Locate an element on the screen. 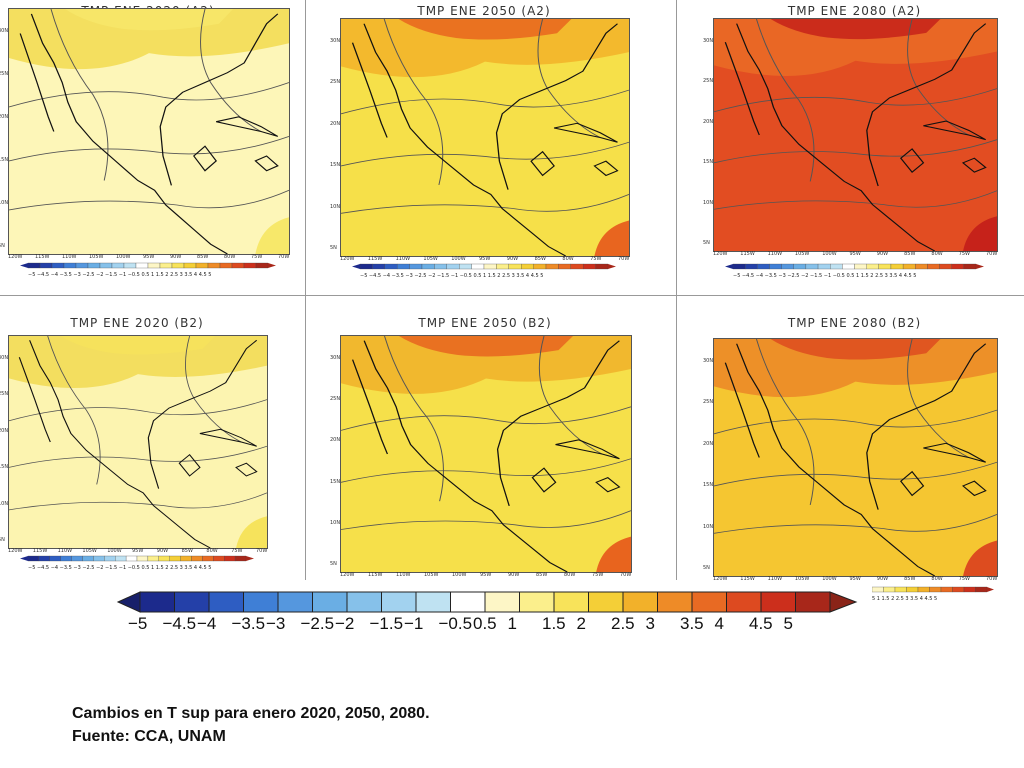 This screenshot has height=768, width=1024. legend-tick-label: −4.5 is located at coordinates (180, 623).